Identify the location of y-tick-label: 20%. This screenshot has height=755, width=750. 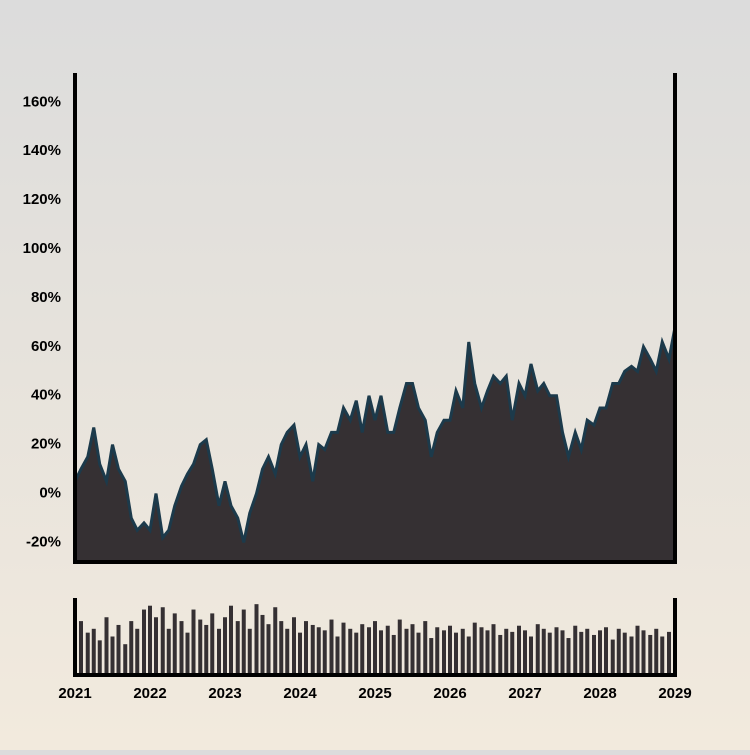
(46, 444).